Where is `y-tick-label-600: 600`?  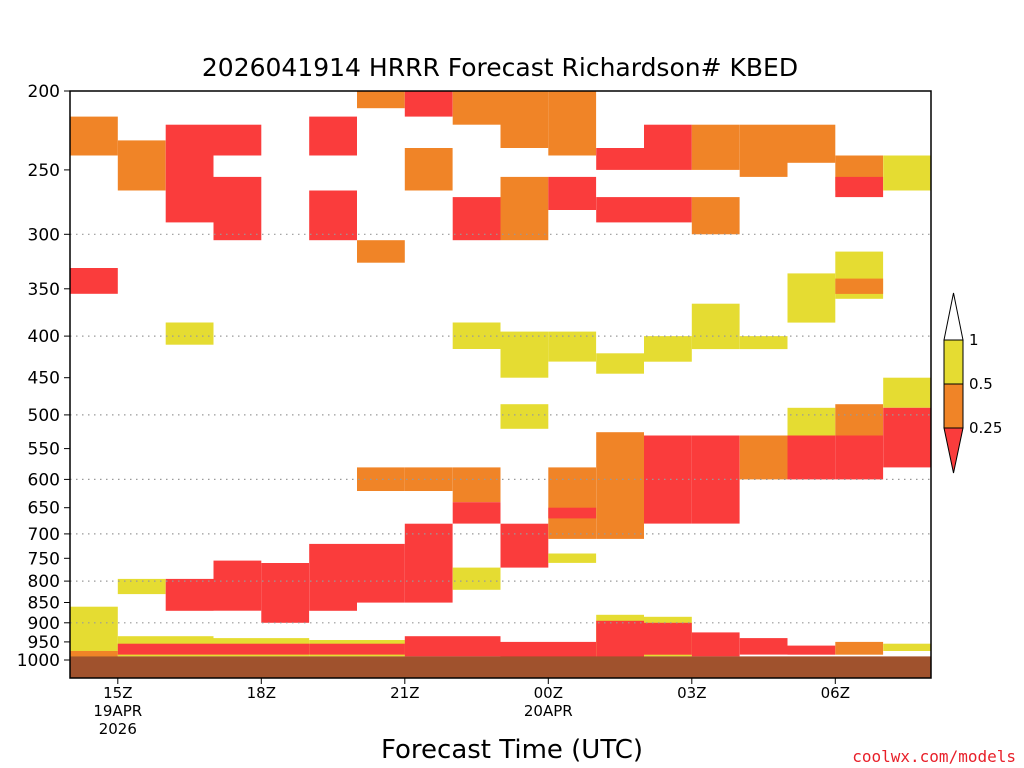
y-tick-label-600: 600 is located at coordinates (44, 480).